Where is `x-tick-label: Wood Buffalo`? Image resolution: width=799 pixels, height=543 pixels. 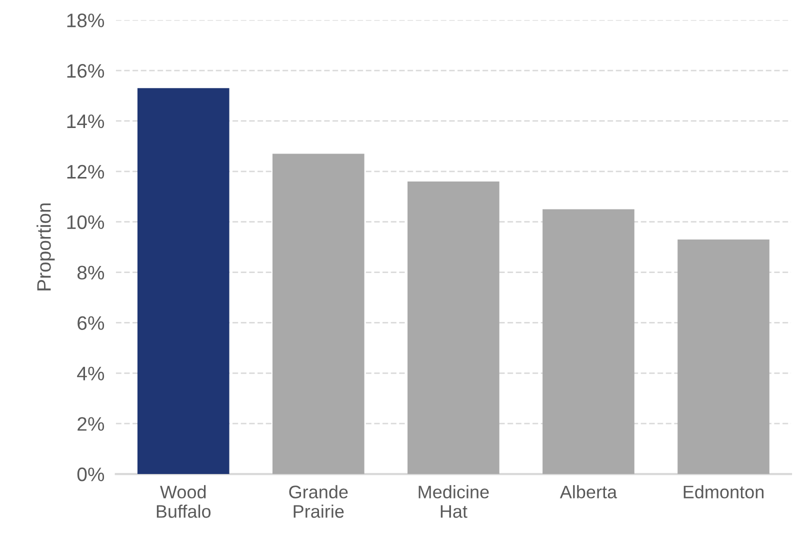
x-tick-label: Wood Buffalo is located at coordinates (183, 501).